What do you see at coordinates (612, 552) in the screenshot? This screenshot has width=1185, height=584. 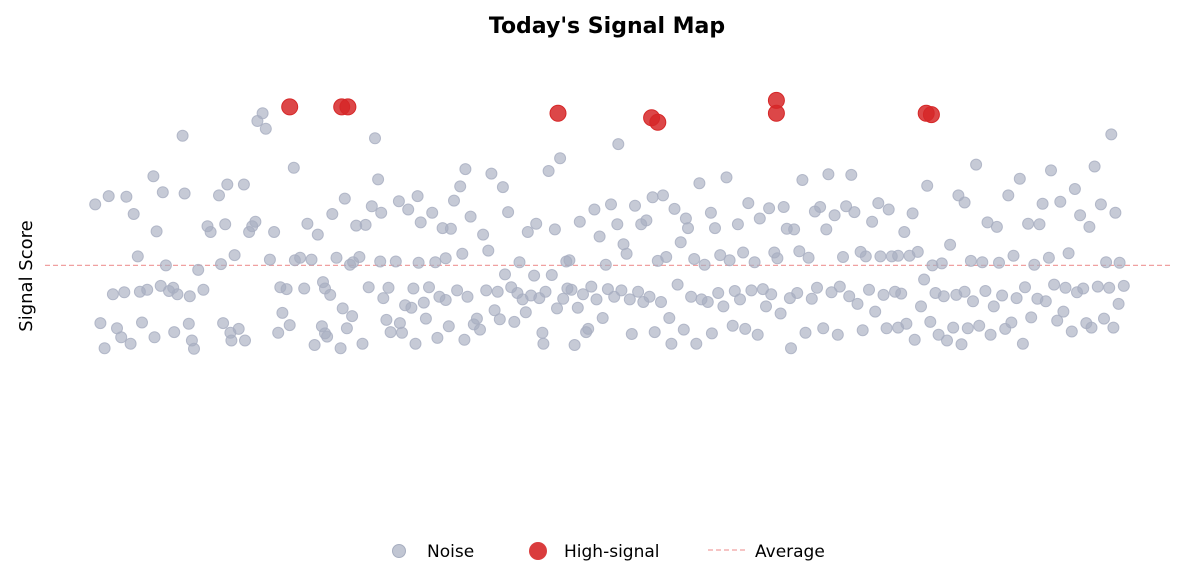 I see `legend-high-signal-label: High-signal` at bounding box center [612, 552].